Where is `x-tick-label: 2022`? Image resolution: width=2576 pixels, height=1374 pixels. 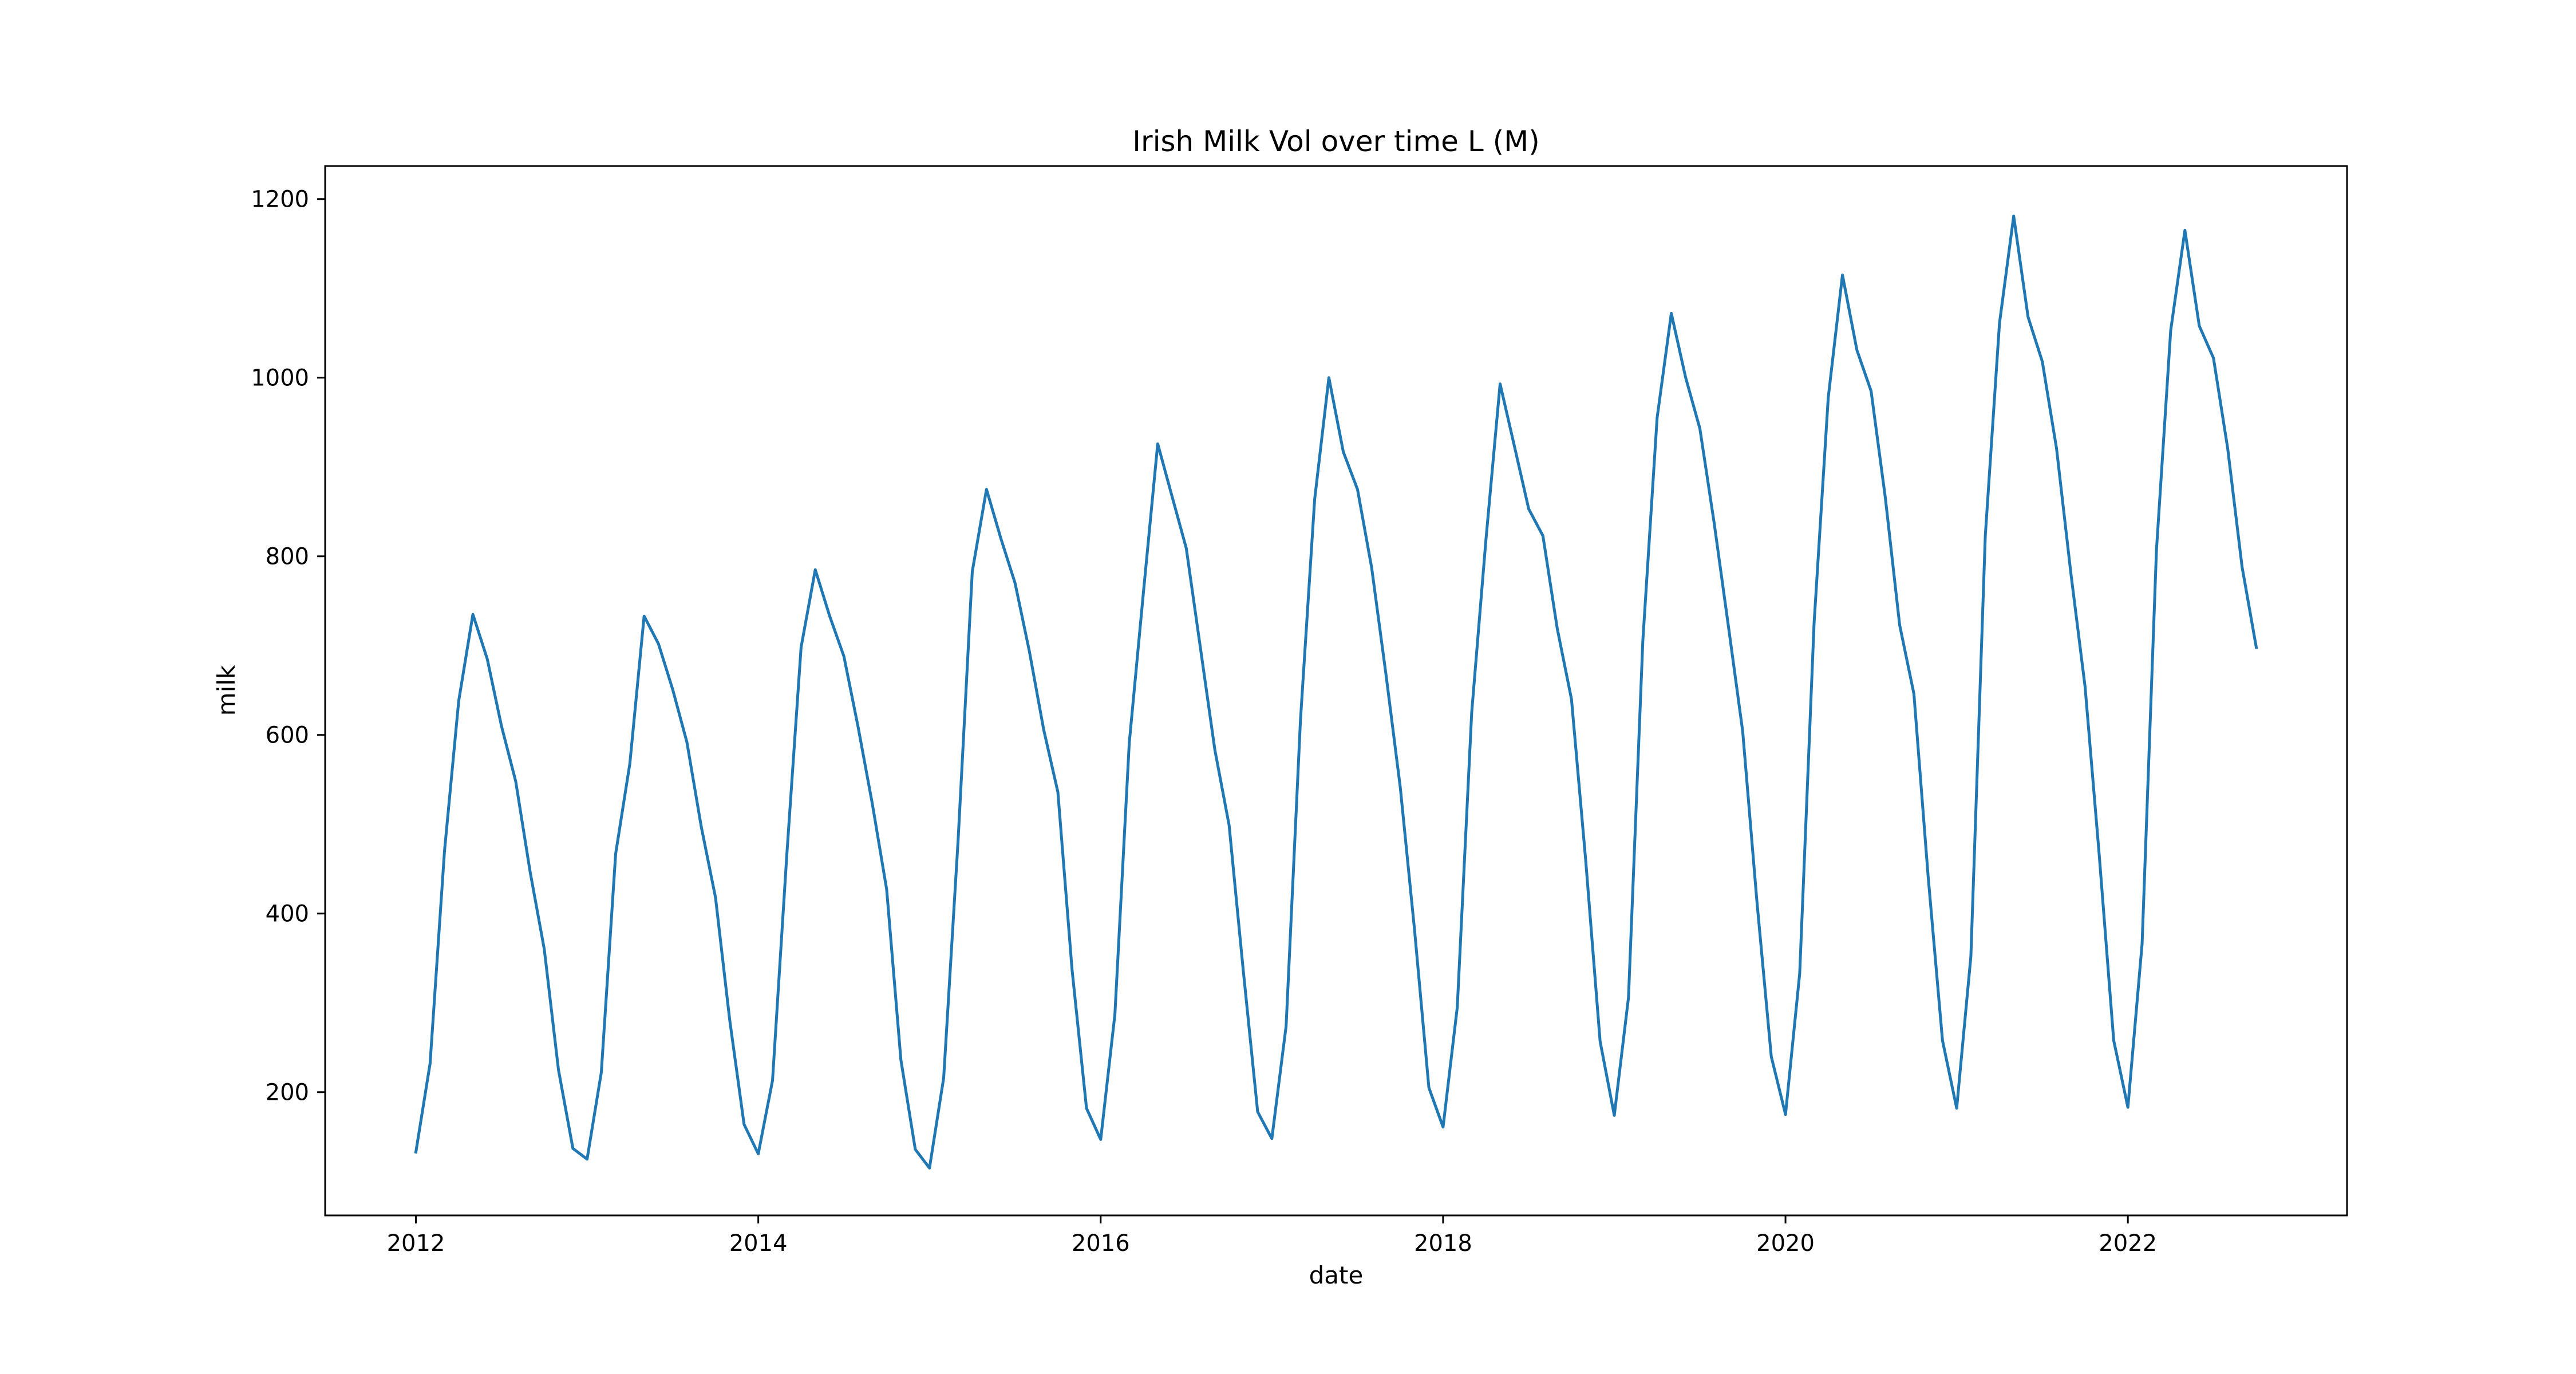
x-tick-label: 2022 is located at coordinates (2128, 1244).